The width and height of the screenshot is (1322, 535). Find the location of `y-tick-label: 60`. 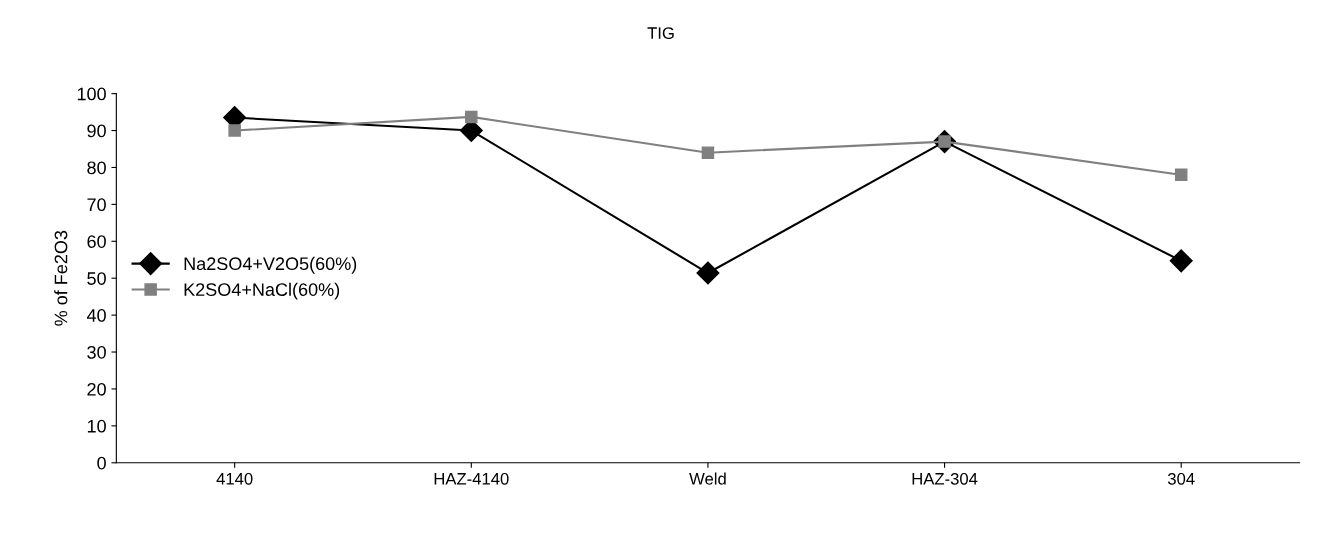

y-tick-label: 60 is located at coordinates (96, 242).